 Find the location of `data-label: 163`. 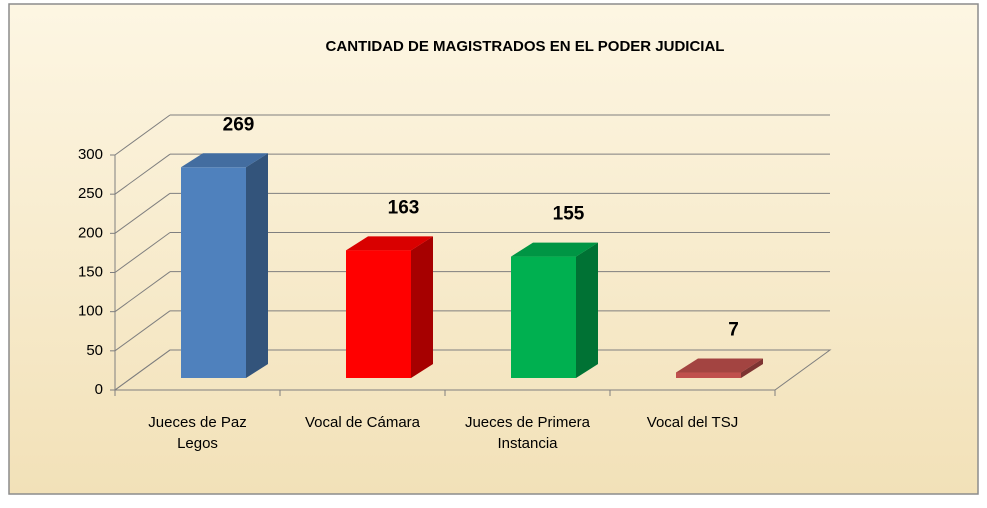

data-label: 163 is located at coordinates (404, 207).